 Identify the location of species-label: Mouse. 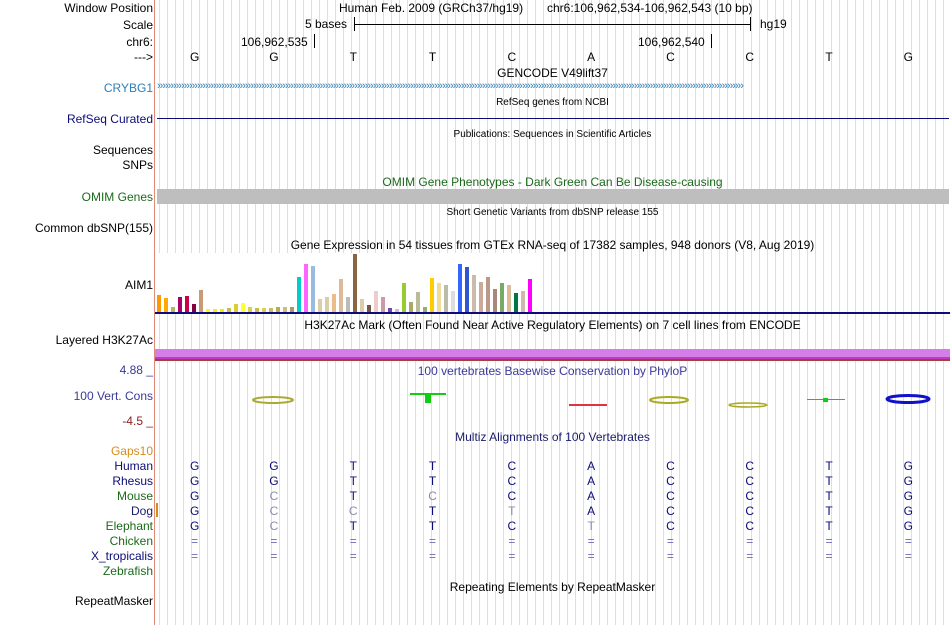
(134, 496).